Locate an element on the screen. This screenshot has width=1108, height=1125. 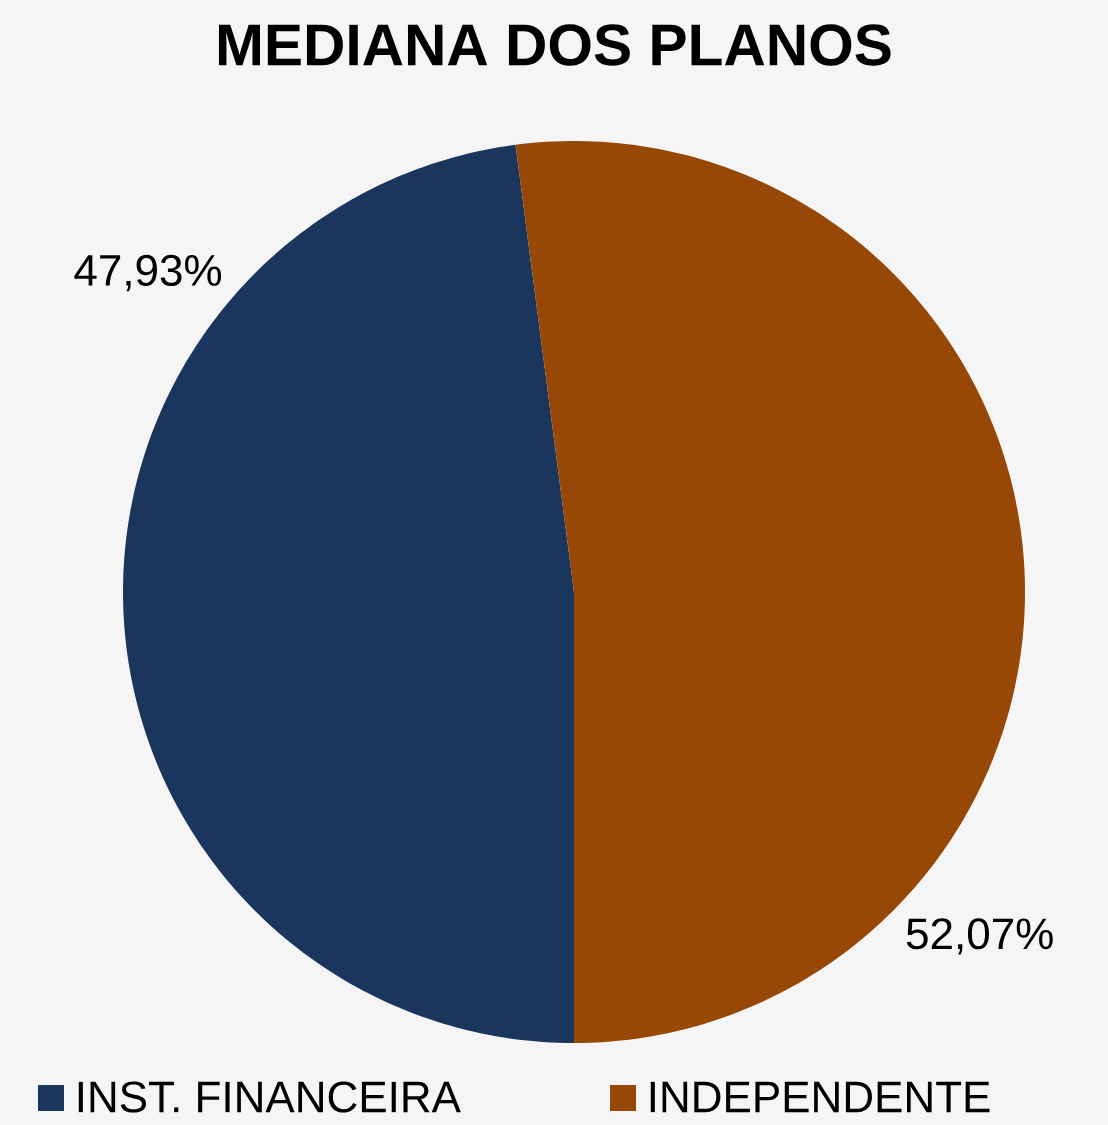
legend-label: INST. FINANCEIRA is located at coordinates (269, 1097).